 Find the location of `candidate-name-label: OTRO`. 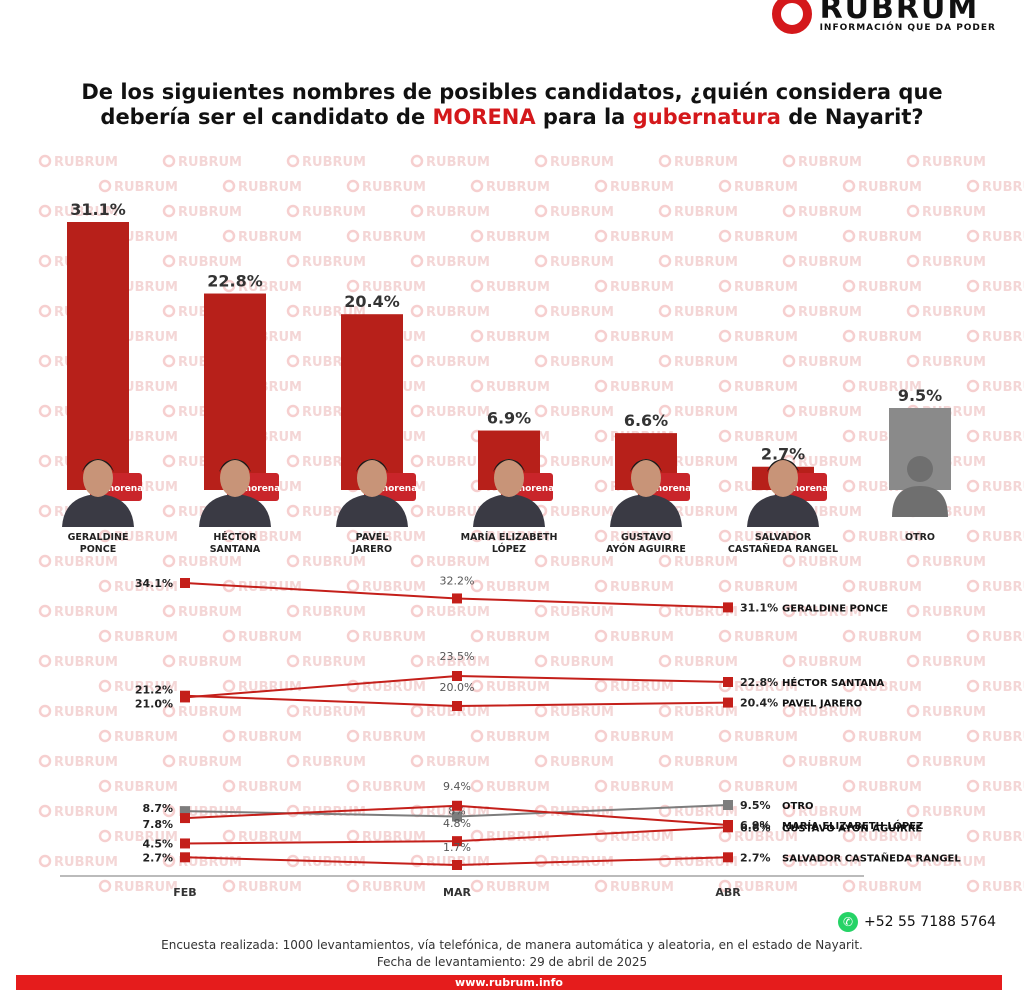

candidate-name-label: OTRO is located at coordinates (920, 537).